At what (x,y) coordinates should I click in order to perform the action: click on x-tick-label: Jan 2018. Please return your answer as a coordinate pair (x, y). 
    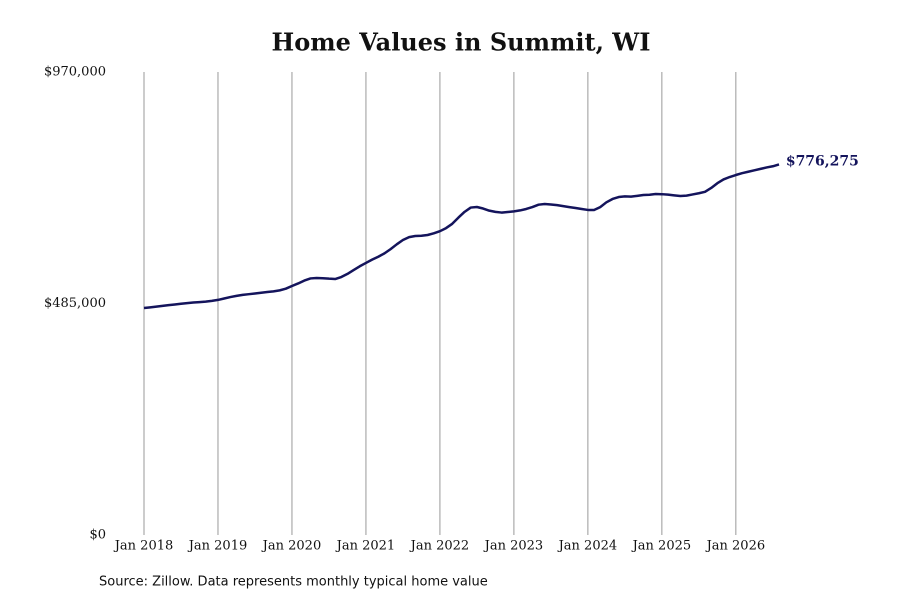
    Looking at the image, I should click on (143, 546).